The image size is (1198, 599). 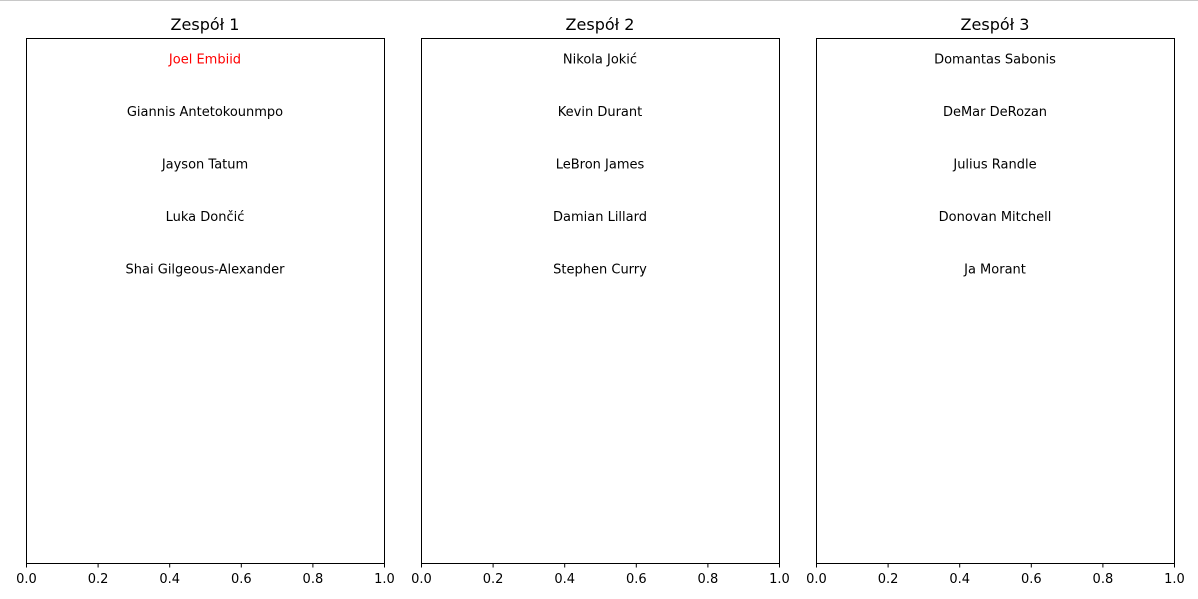 I want to click on player-name: Joel Embiid, so click(x=204, y=60).